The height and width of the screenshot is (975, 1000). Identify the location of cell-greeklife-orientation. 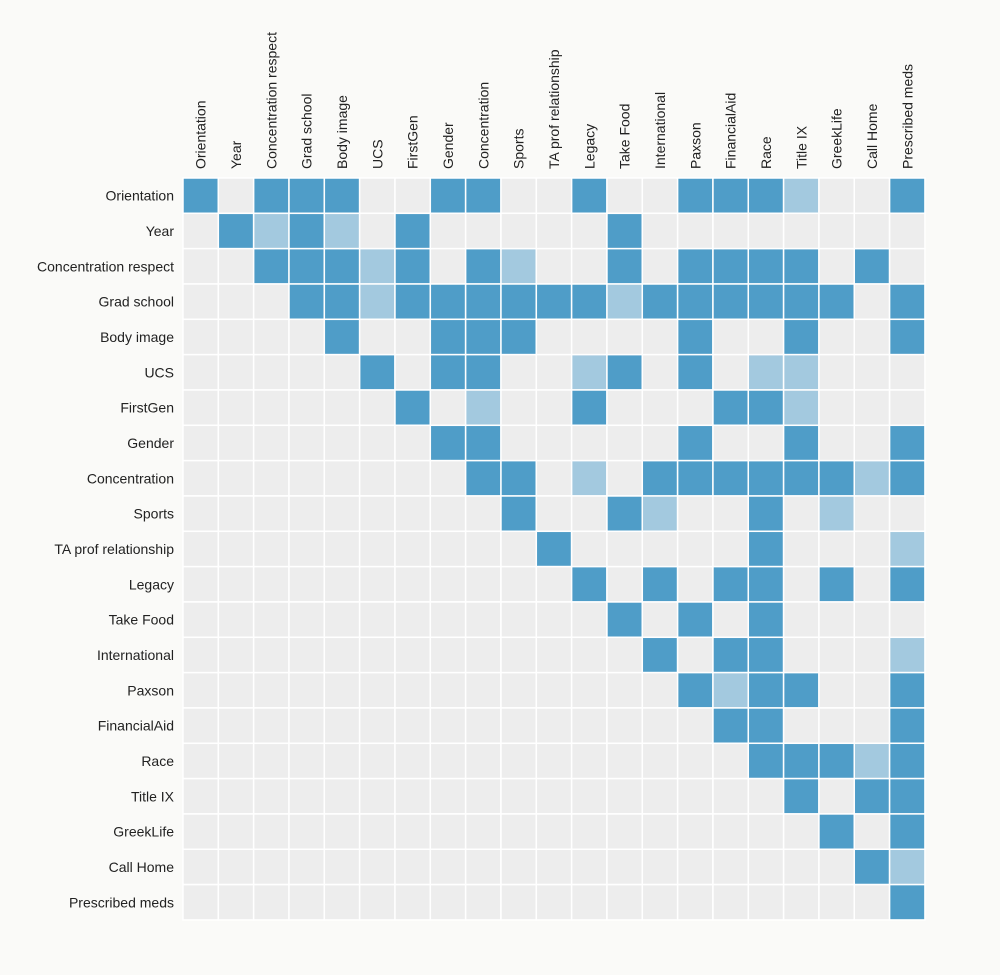
(201, 832).